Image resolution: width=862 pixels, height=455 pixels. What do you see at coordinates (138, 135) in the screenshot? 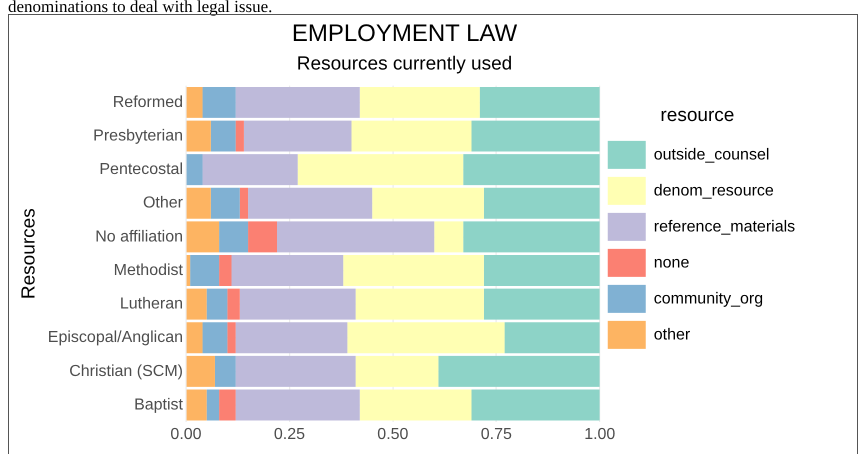
I see `y-tick-label: Presbyterian` at bounding box center [138, 135].